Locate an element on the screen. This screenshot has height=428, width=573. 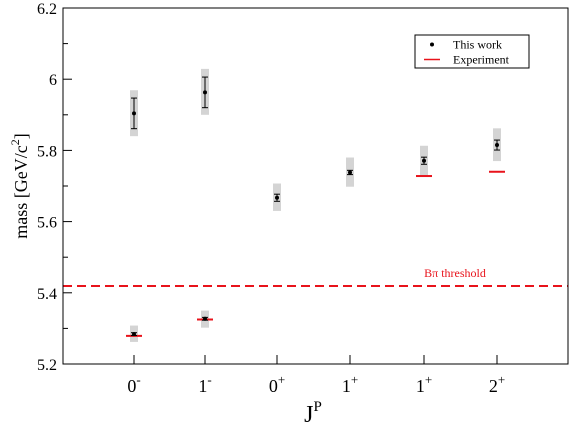
legend-label-this-work: This work is located at coordinates (477, 45).